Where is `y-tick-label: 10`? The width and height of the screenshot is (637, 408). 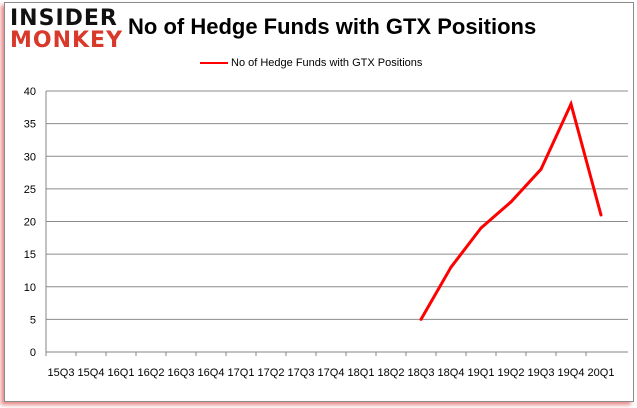
y-tick-label: 10 is located at coordinates (30, 288).